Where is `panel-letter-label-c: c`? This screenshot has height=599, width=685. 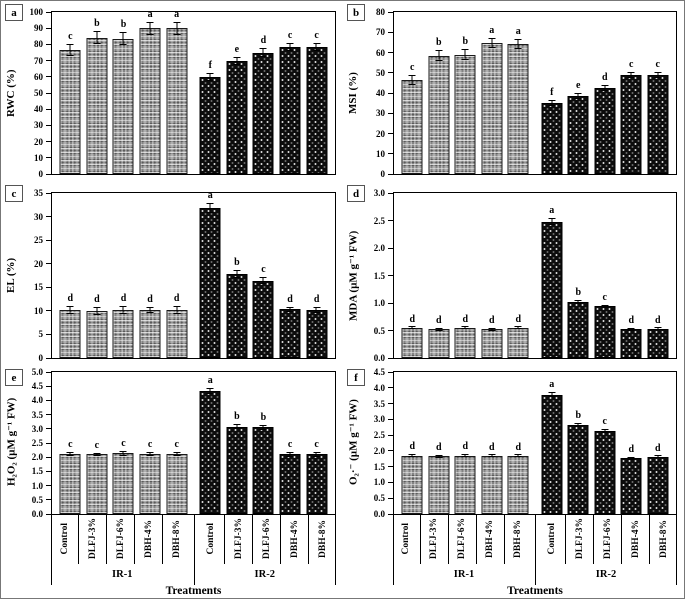 panel-letter-label-c: c is located at coordinates (14, 193).